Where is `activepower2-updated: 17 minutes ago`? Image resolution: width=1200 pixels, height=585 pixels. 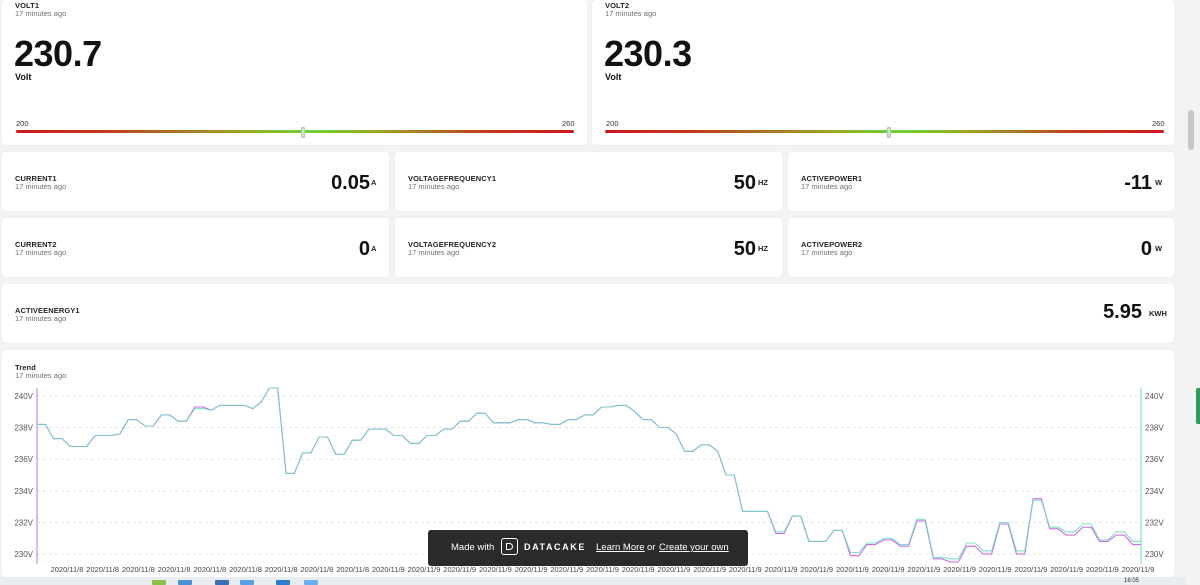
activepower2-updated: 17 minutes ago is located at coordinates (827, 252).